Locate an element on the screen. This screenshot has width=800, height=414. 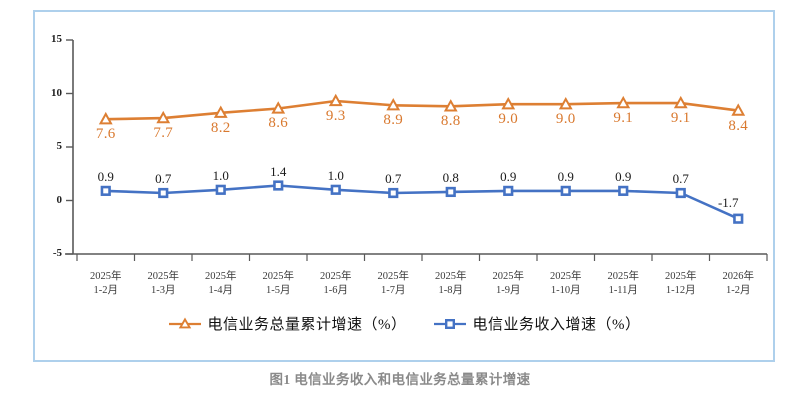
x-axis-tick-label: 2025年 1-2月 is located at coordinates (106, 284).